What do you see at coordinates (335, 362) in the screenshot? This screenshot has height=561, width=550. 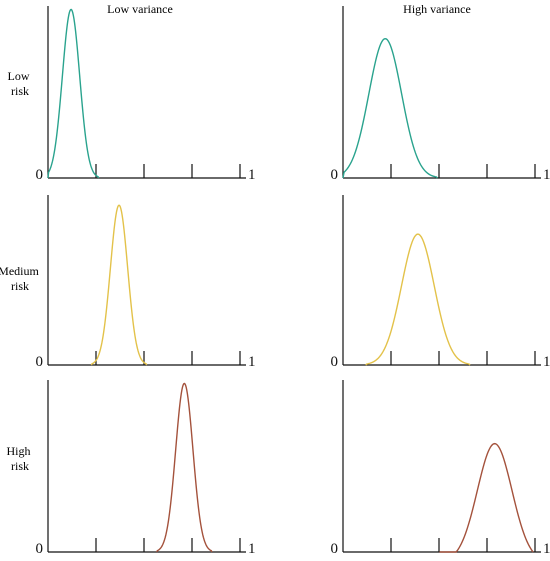 I see `tick-label-start-r1c1: 0` at bounding box center [335, 362].